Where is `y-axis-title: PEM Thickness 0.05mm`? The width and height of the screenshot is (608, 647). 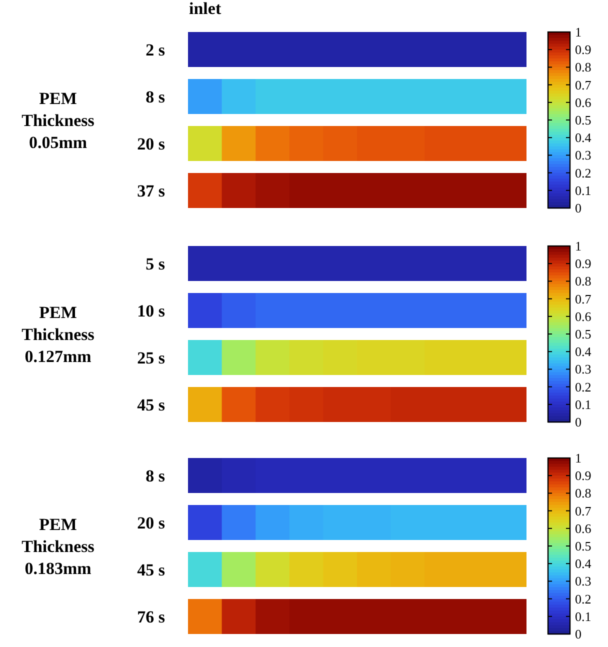
y-axis-title: PEM Thickness 0.05mm is located at coordinates (58, 120).